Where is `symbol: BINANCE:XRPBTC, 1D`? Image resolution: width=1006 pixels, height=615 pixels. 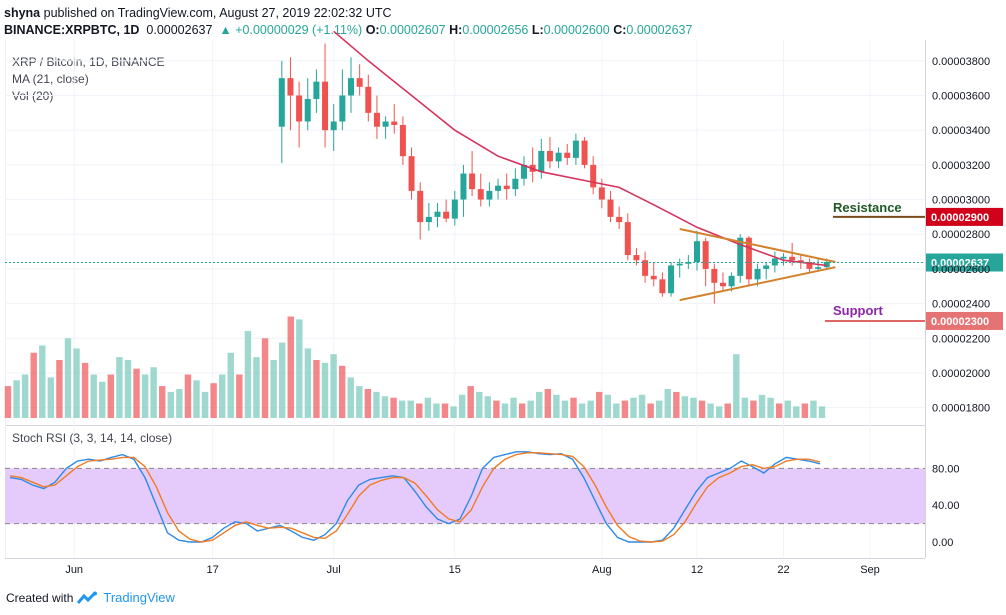
symbol: BINANCE:XRPBTC, 1D is located at coordinates (72, 30).